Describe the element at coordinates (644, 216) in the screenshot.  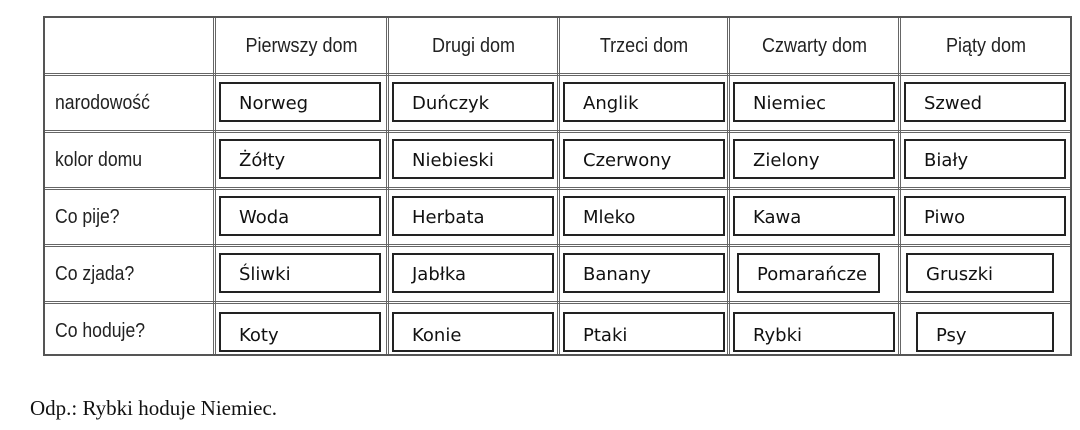
I see `answer-box: Mleko` at that location.